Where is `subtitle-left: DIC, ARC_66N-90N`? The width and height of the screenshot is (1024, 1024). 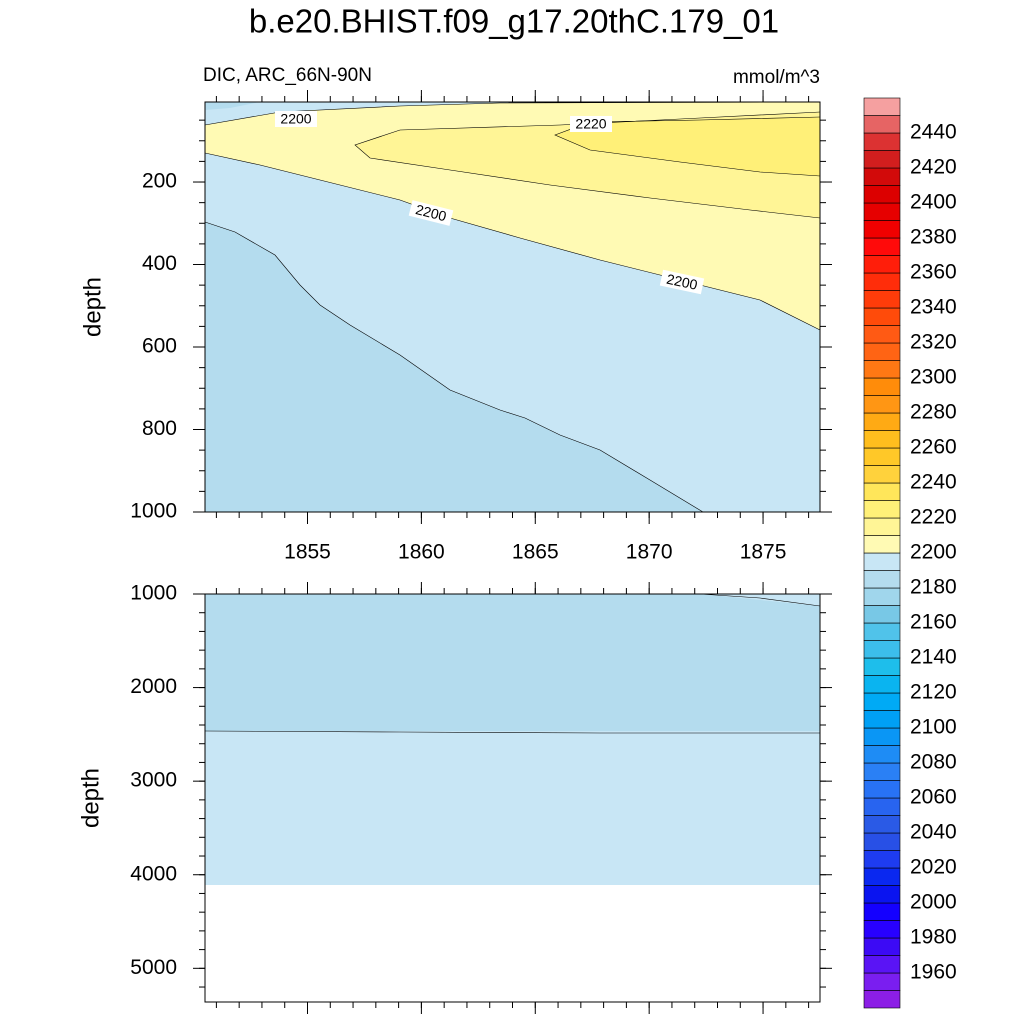 subtitle-left: DIC, ARC_66N-90N is located at coordinates (287, 75).